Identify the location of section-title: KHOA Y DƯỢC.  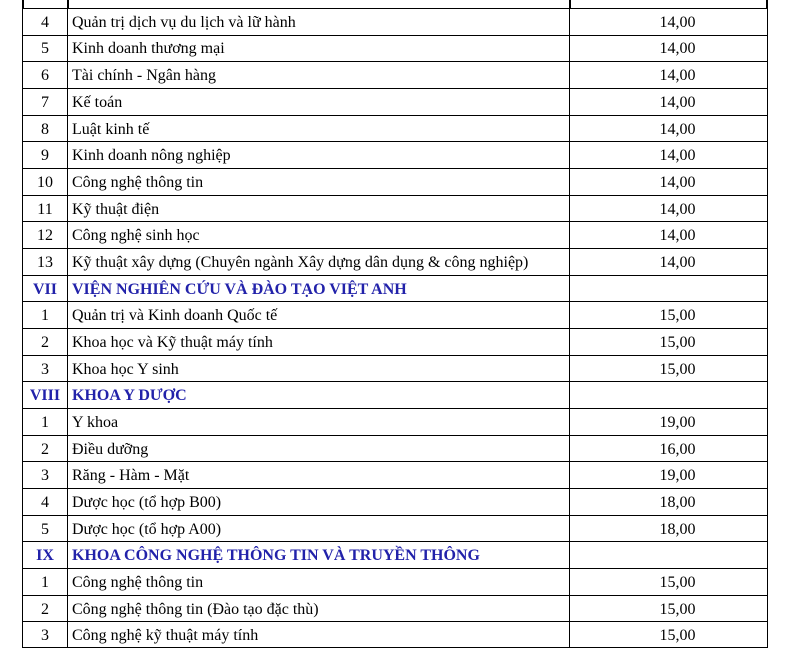
(319, 395).